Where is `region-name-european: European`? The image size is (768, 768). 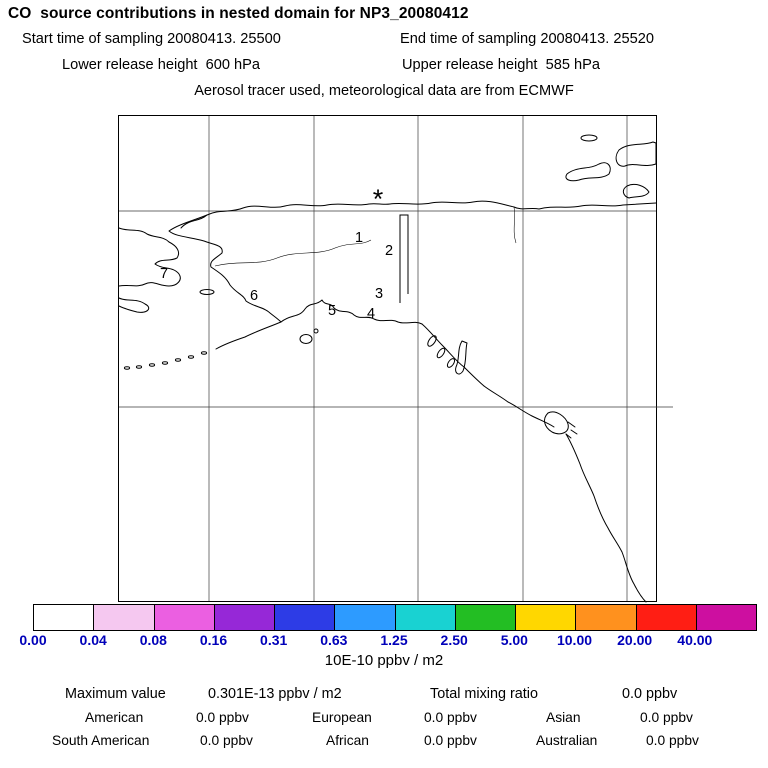 region-name-european: European is located at coordinates (342, 717).